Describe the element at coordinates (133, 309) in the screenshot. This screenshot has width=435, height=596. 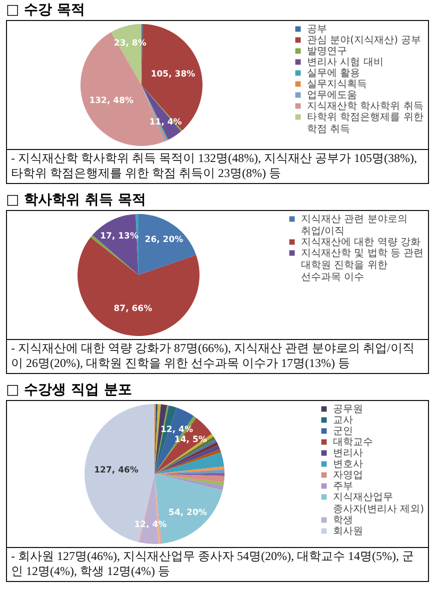
I see `data-label: 87, 66%` at that location.